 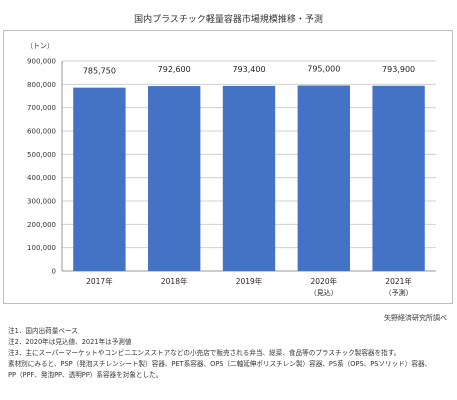 What do you see at coordinates (43, 331) in the screenshot?
I see `note-line: 注1．国内出荷量ベース` at bounding box center [43, 331].